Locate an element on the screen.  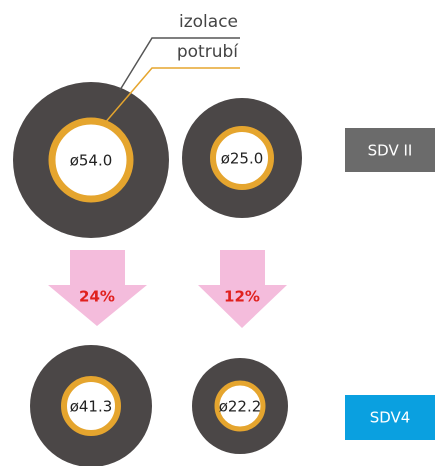
pipe-diameter: ø41.3 is located at coordinates (91, 407).